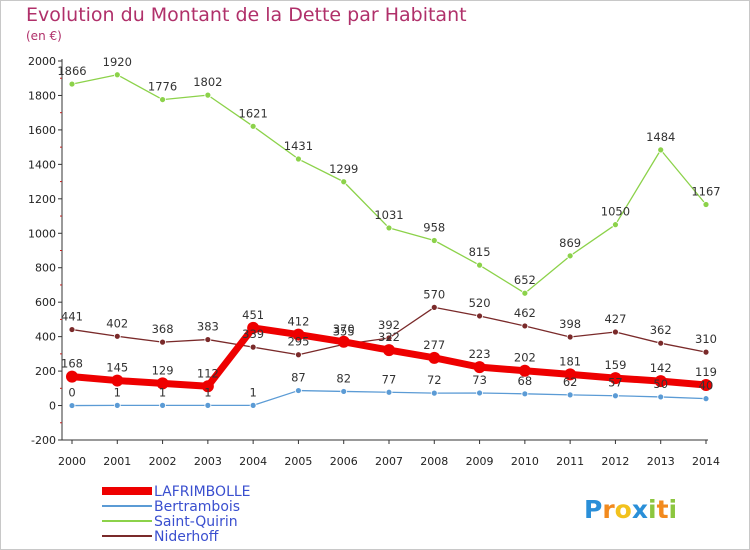 The height and width of the screenshot is (550, 750). What do you see at coordinates (162, 87) in the screenshot?
I see `data-label-saint-quirin: 1776` at bounding box center [162, 87].